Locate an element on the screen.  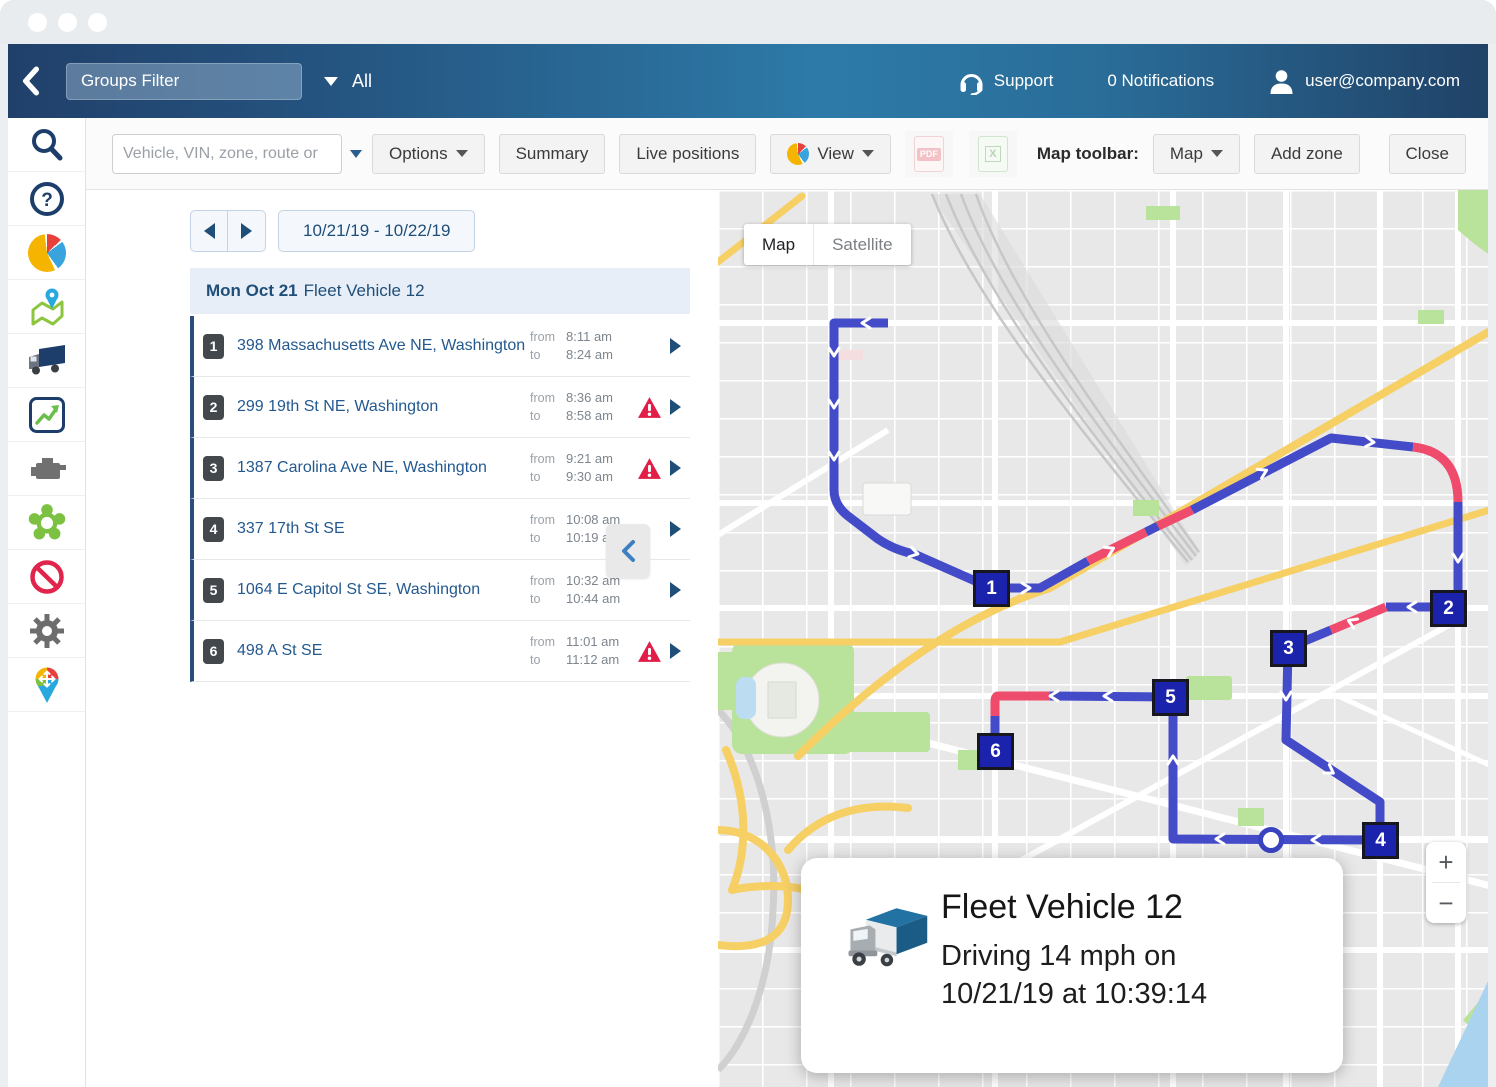
sidebar-item-maintenance is located at coordinates (46, 523).